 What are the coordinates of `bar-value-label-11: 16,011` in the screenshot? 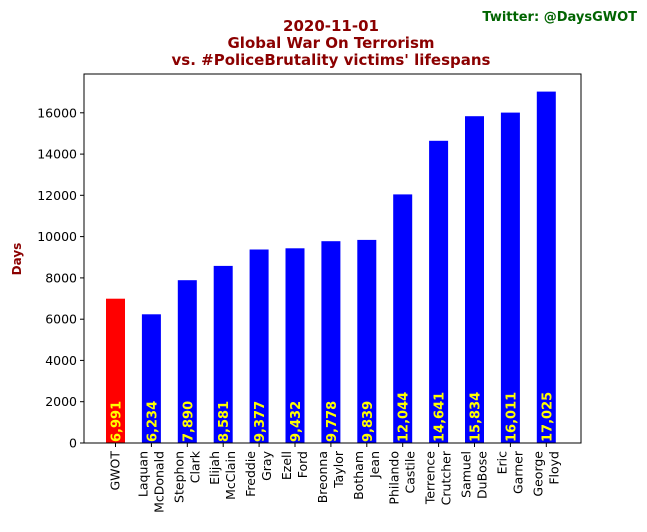 It's located at (511, 417).